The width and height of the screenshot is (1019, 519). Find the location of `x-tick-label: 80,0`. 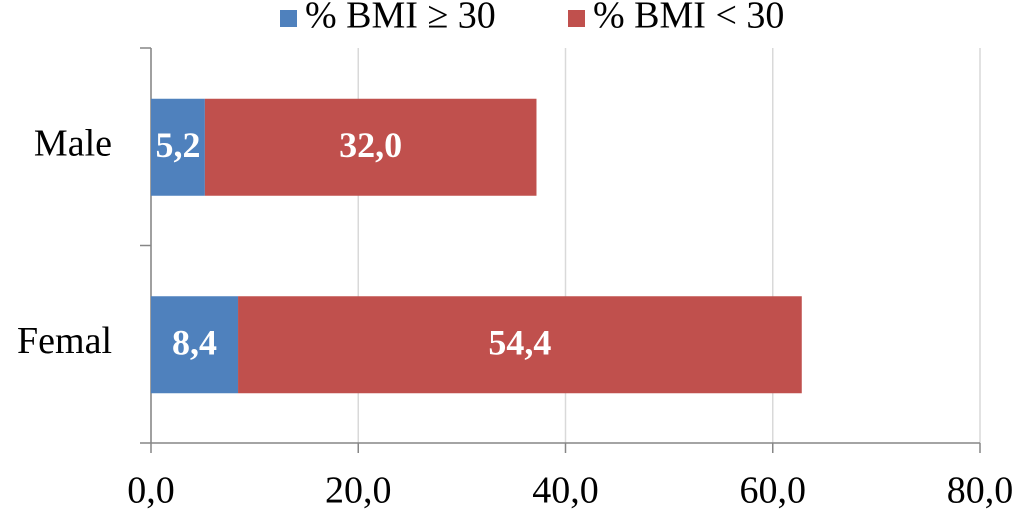

x-tick-label: 80,0 is located at coordinates (980, 491).